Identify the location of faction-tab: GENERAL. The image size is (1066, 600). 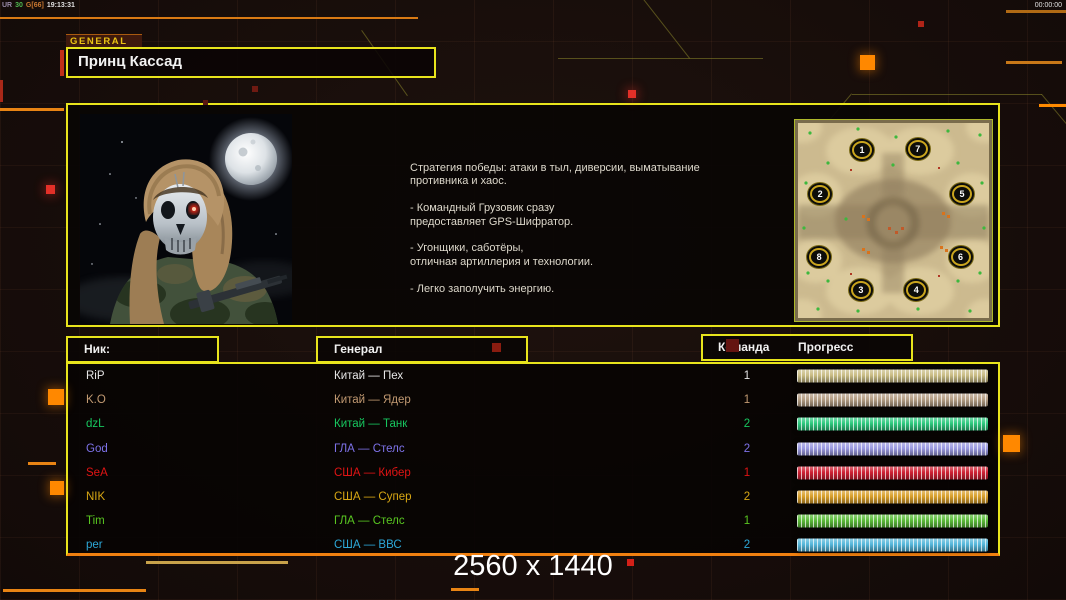
(104, 41).